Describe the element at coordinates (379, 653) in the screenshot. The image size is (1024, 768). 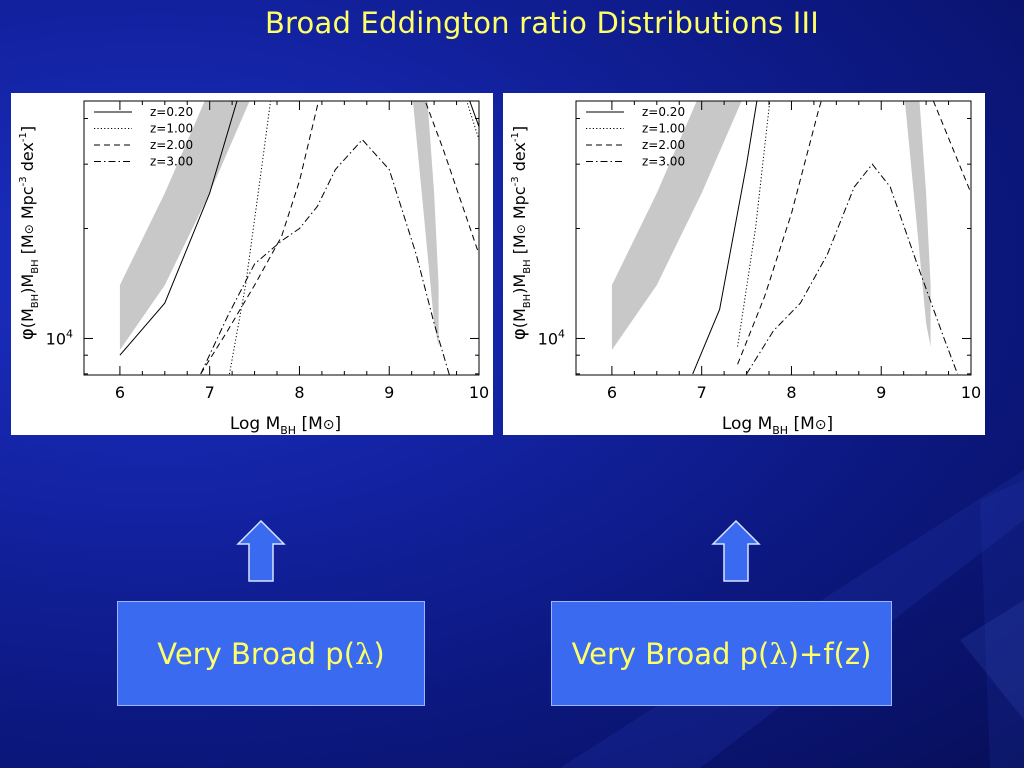
I see `box-left-suffix: )` at that location.